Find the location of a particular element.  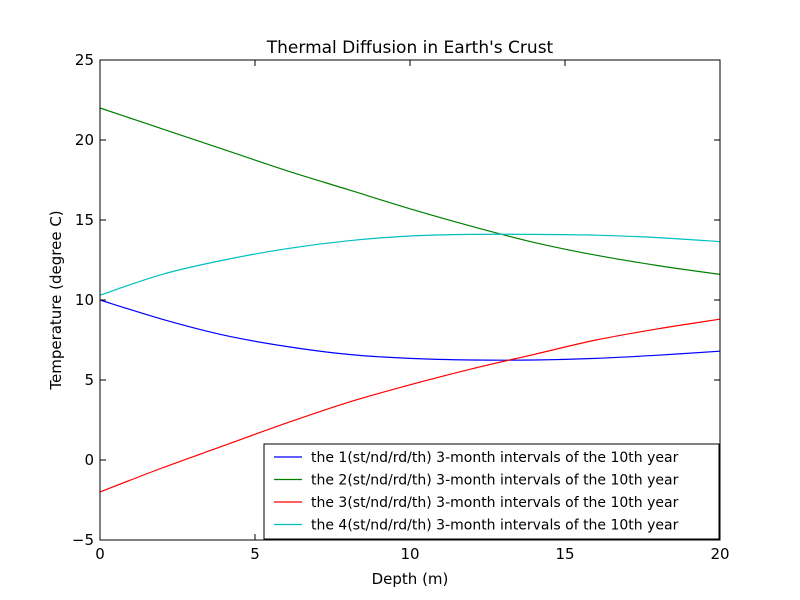

x-tick-label: 0 is located at coordinates (100, 554).